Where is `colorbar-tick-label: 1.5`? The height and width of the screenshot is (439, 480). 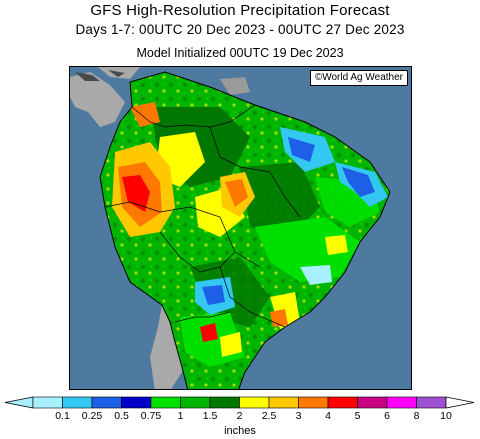
colorbar-tick-label: 1.5 is located at coordinates (210, 416).